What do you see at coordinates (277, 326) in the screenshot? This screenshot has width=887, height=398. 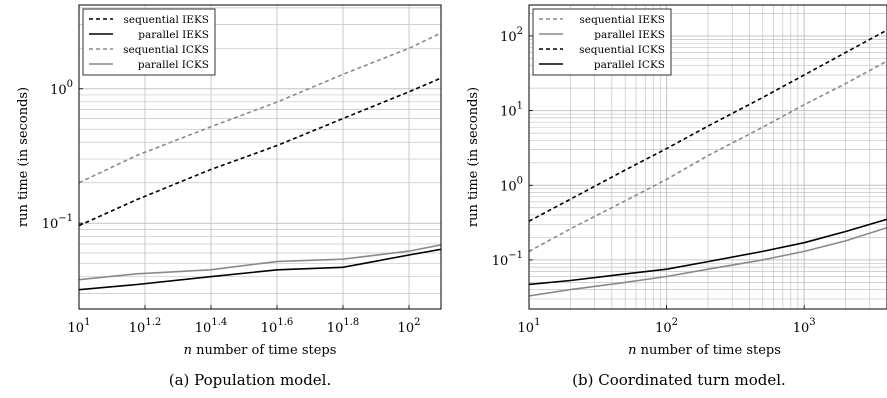 I see `x-tick-label: 101.6` at bounding box center [277, 326].